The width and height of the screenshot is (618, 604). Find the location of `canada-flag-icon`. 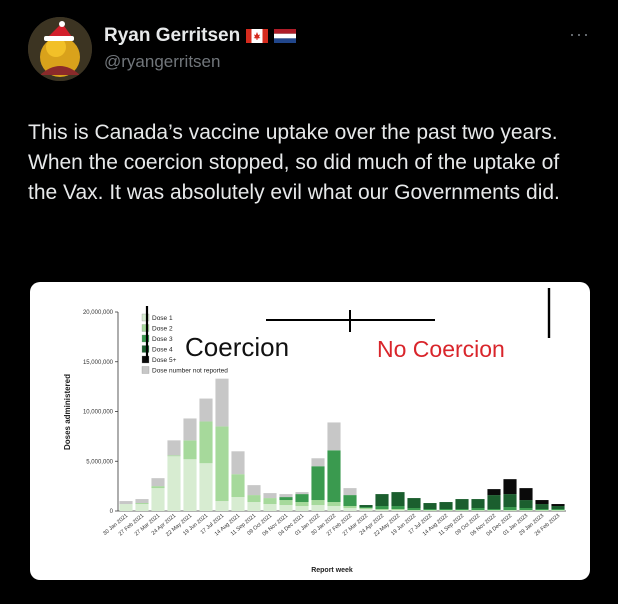

canada-flag-icon is located at coordinates (257, 36).